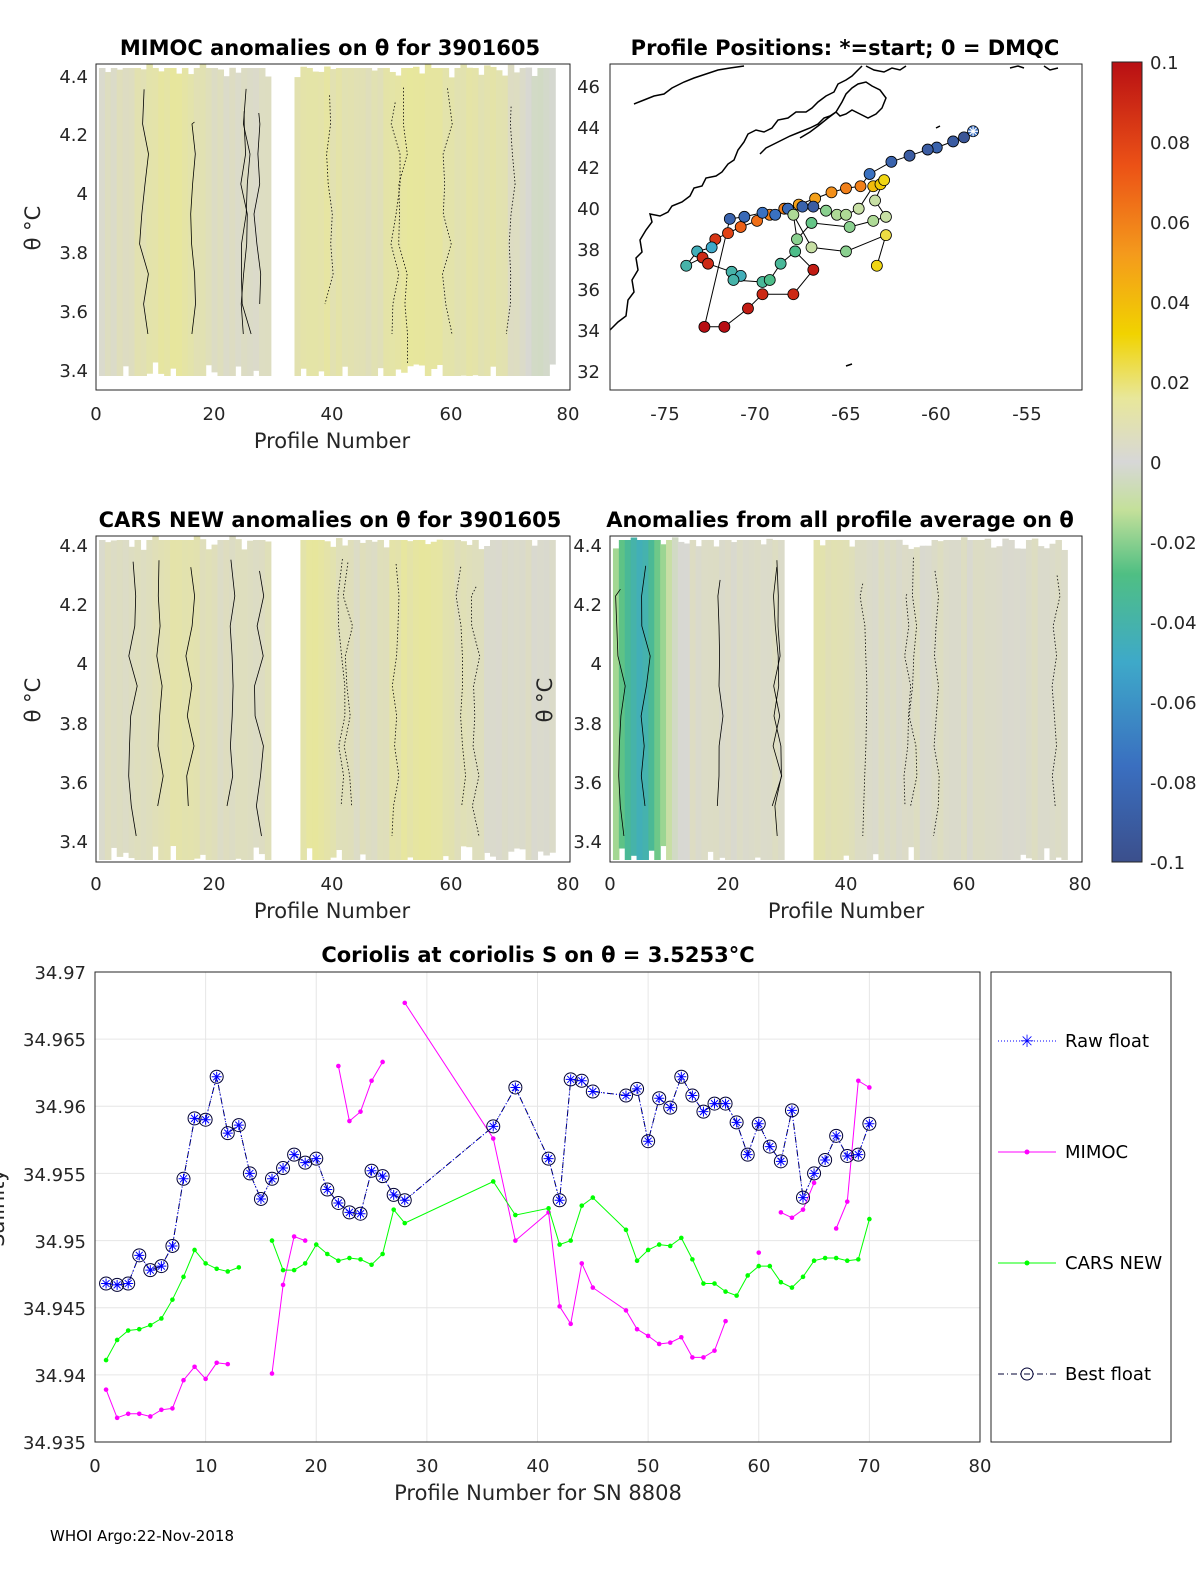 This screenshot has width=1200, height=1575. I want to click on float-track, so click(829, 229).